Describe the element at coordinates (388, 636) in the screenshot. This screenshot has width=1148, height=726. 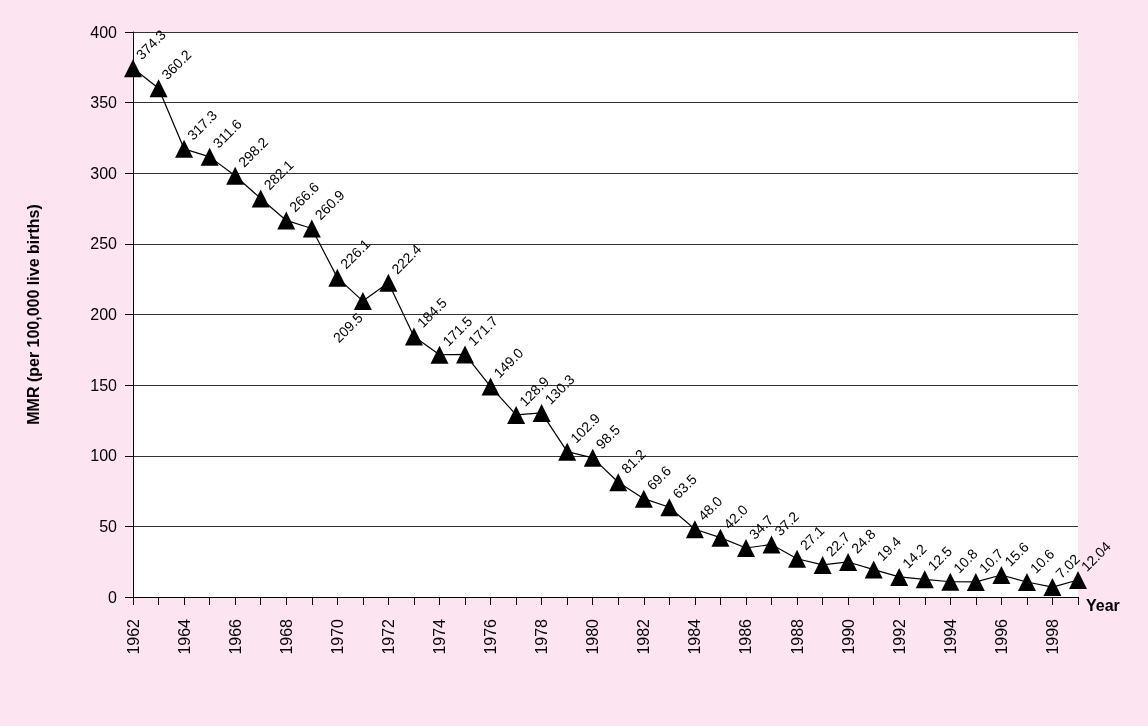
I see `x-tick-label: 1972` at that location.